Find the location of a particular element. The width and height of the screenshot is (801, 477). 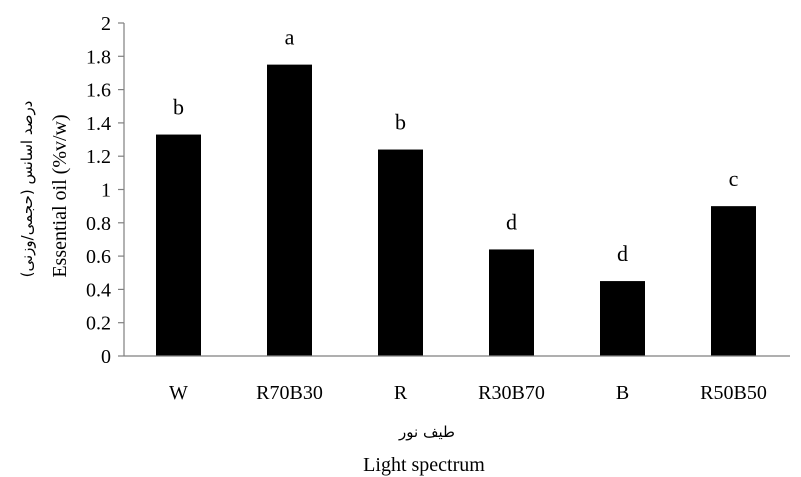

x-category-label: R is located at coordinates (401, 393).